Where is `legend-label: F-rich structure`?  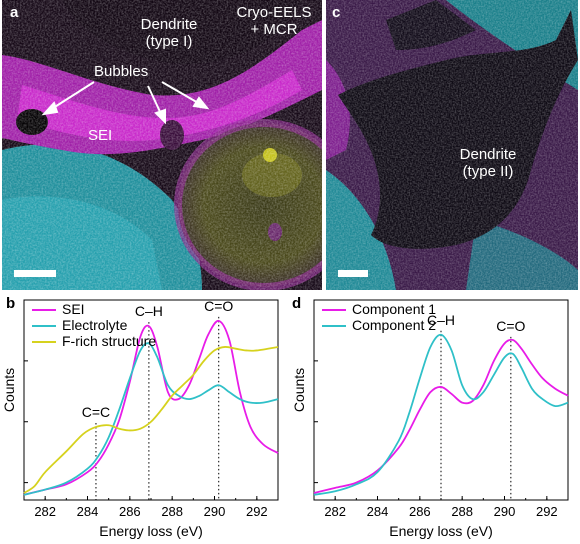
legend-label: F-rich structure is located at coordinates (109, 341).